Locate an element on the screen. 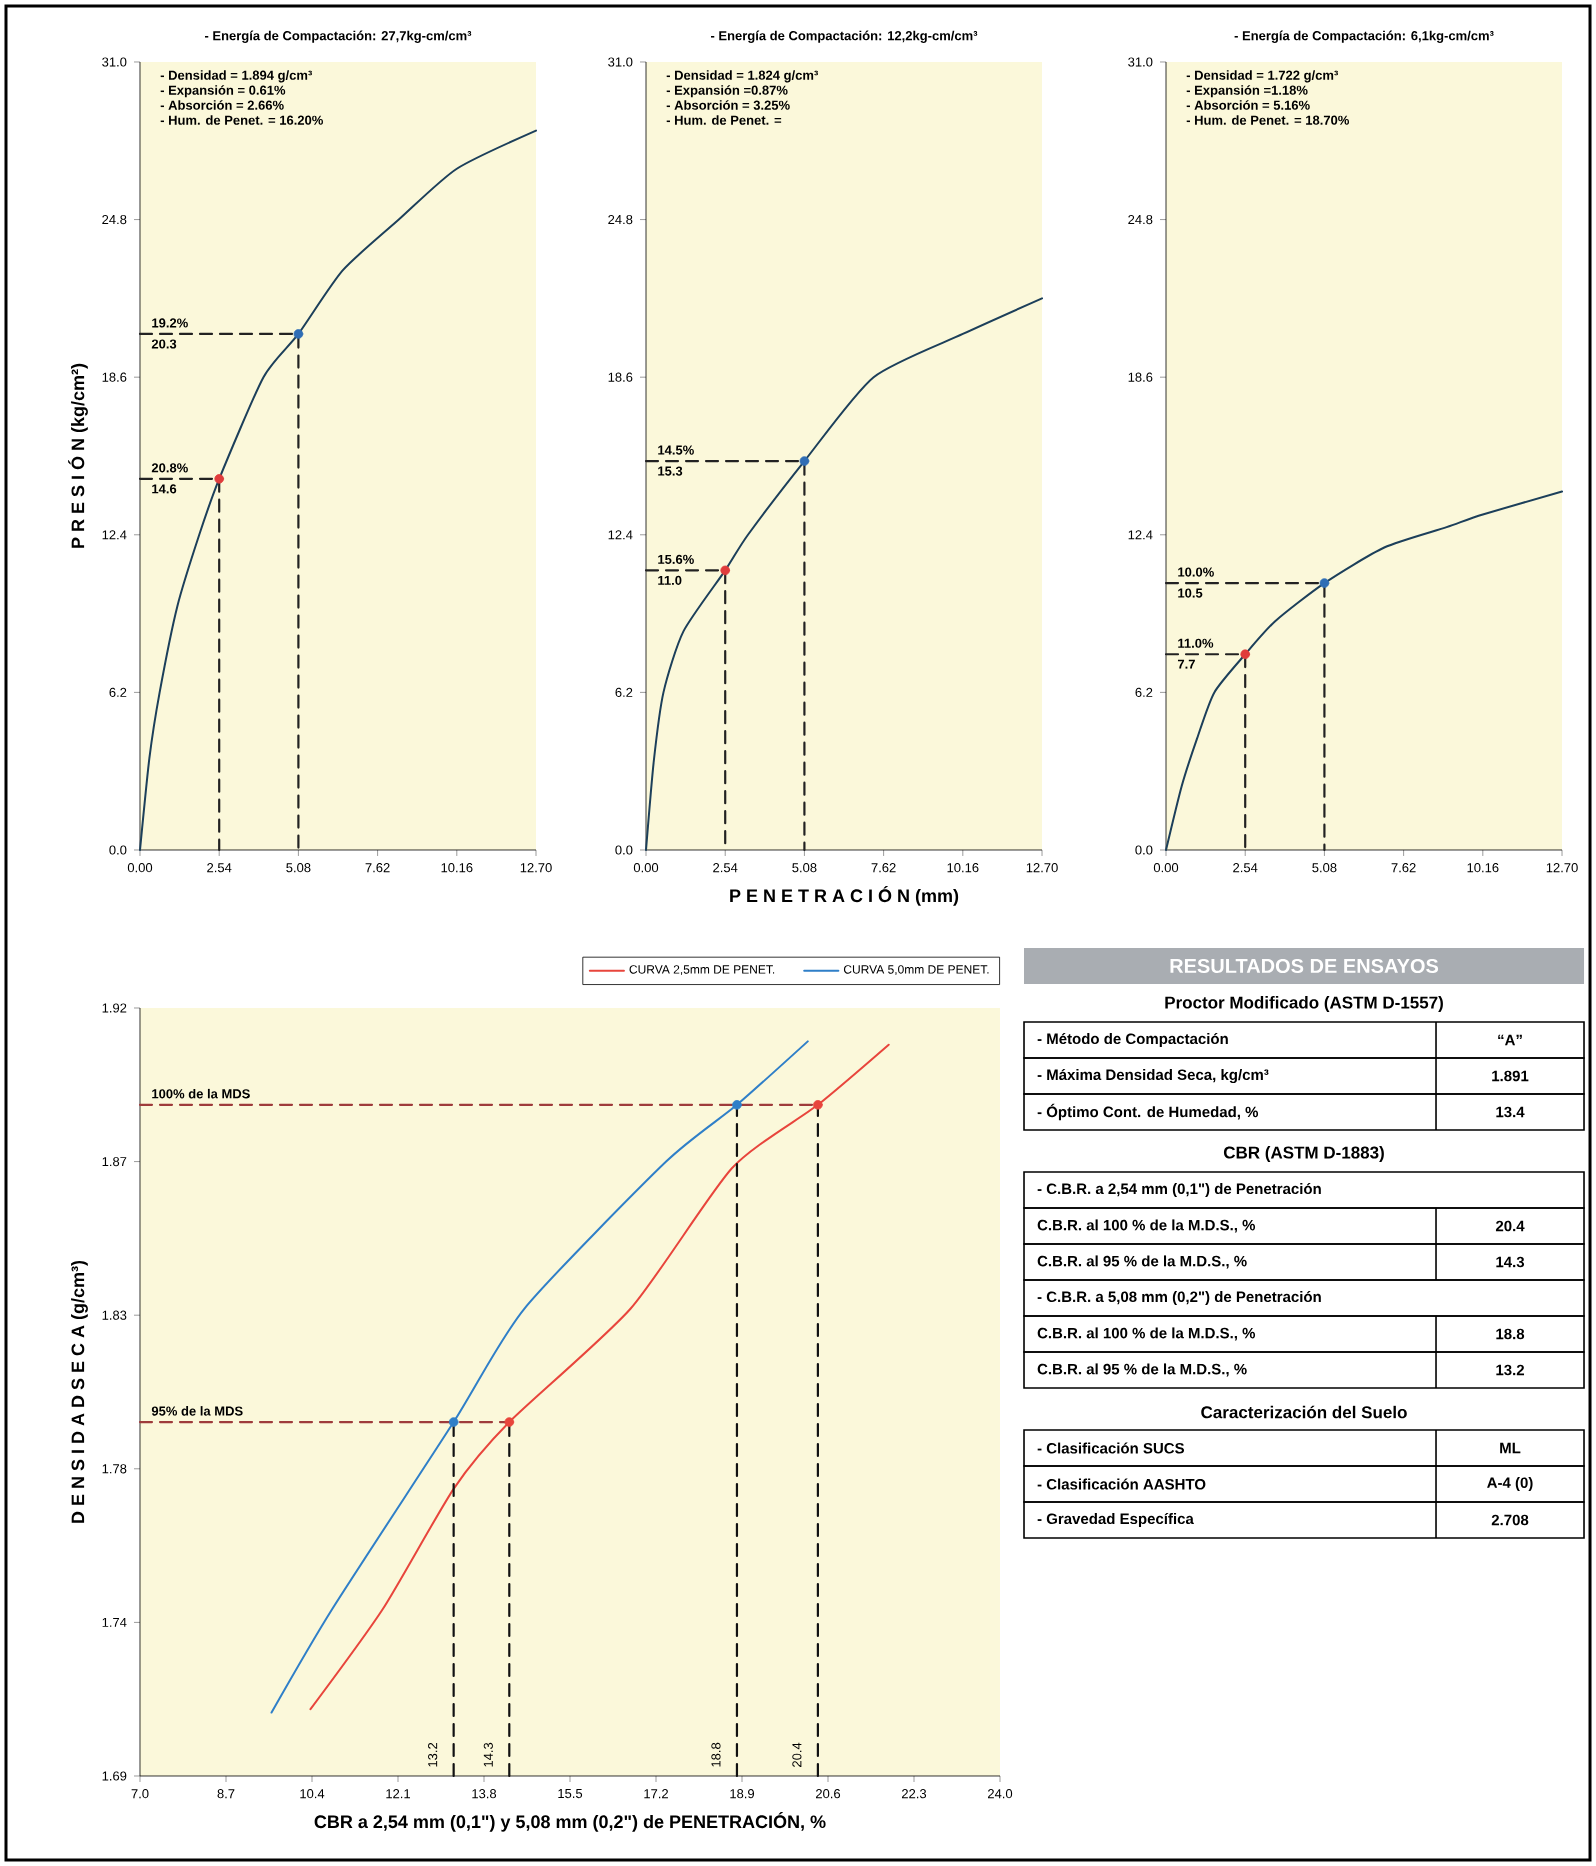  x-axis-title: P E N E T R A C I Ó N (mm) is located at coordinates (844, 895).